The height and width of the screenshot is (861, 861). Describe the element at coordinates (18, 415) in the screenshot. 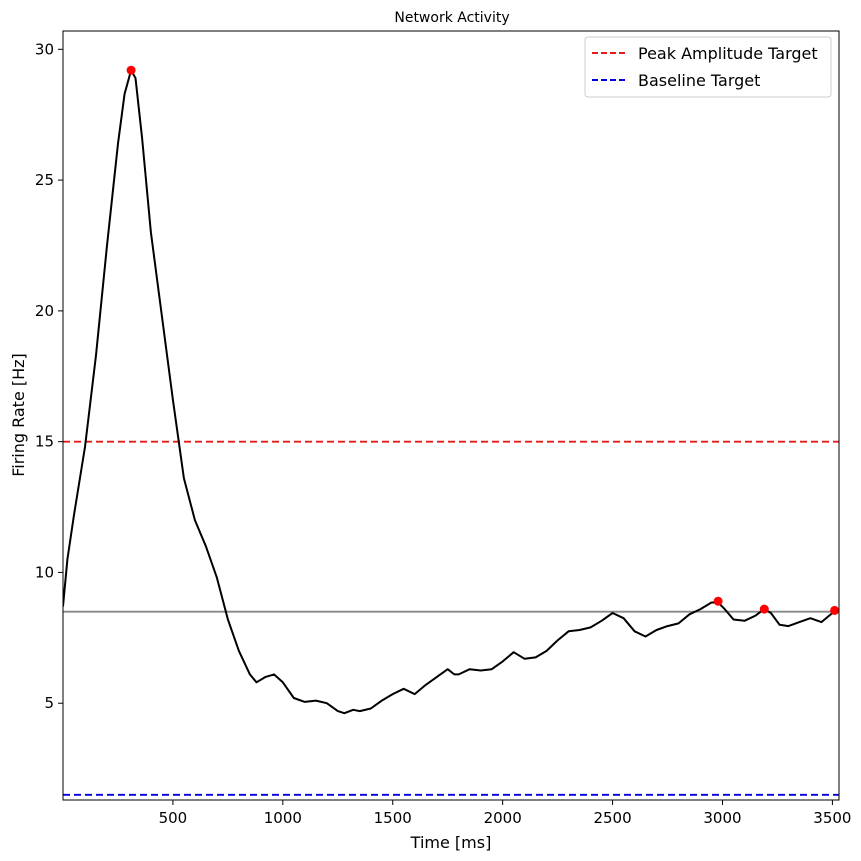

I see `y-axis-label: Firing Rate [Hz]` at that location.